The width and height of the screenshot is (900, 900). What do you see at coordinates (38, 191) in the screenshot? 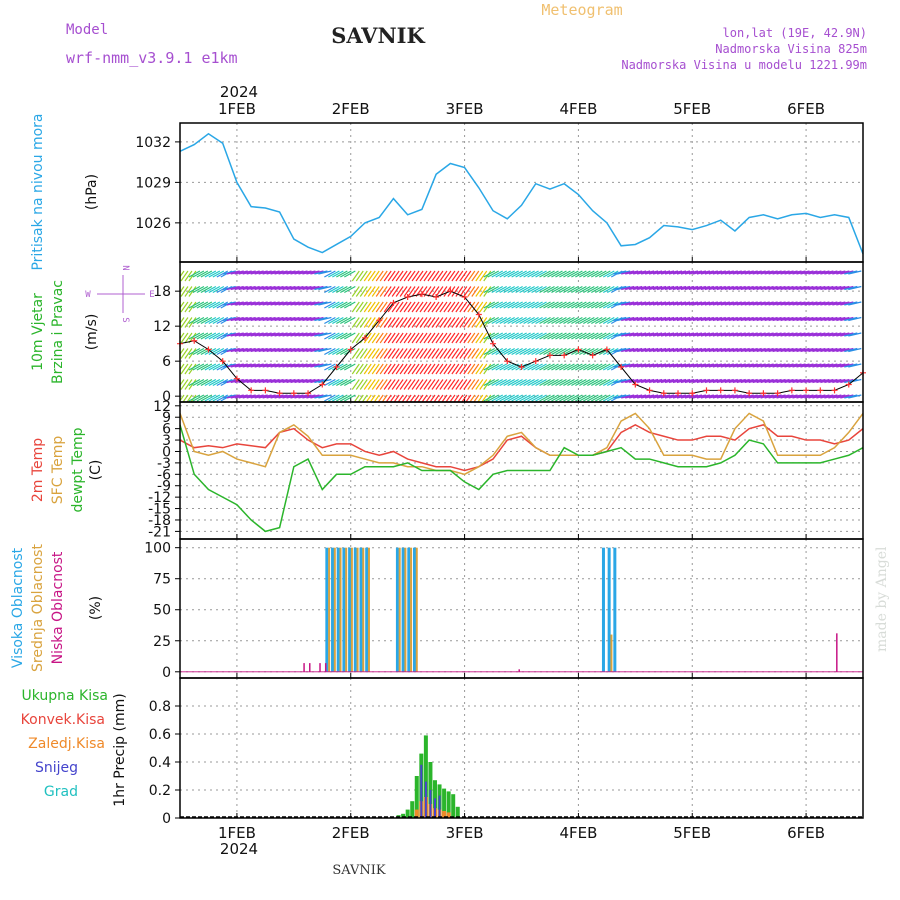
I see `pressure-ylabel: Pritisak na nivou mora` at bounding box center [38, 191].